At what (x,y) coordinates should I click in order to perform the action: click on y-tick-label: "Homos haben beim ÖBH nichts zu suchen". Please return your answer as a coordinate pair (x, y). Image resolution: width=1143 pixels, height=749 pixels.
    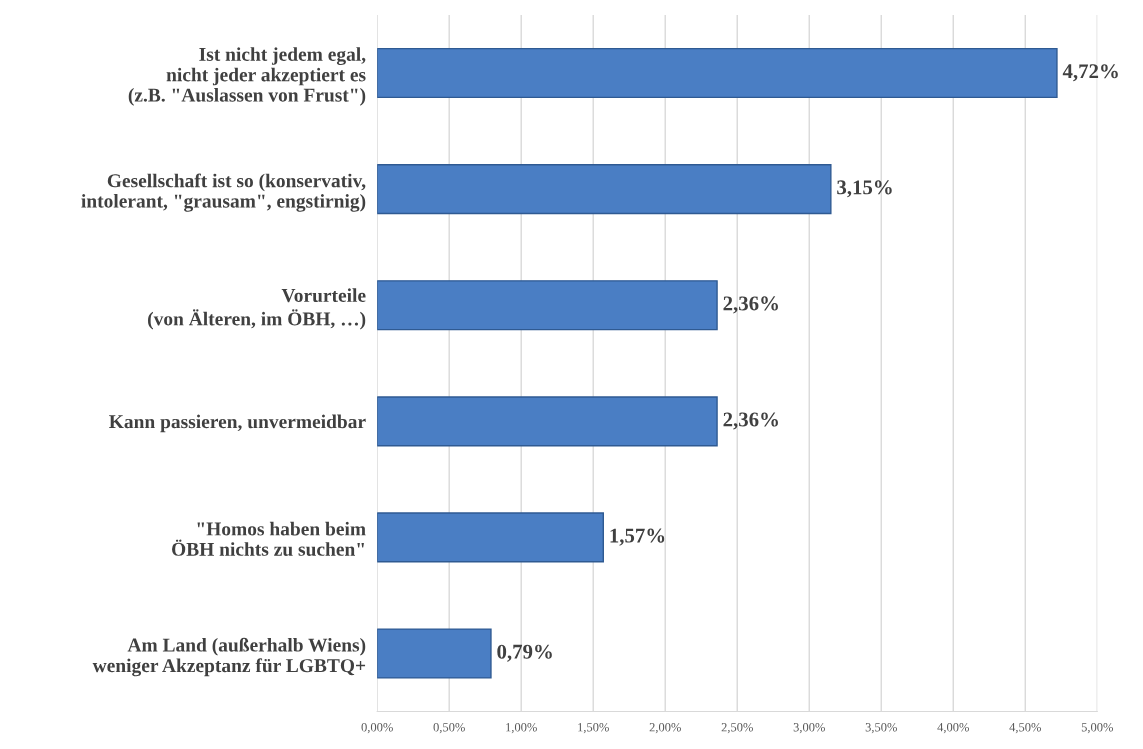
    Looking at the image, I should click on (269, 538).